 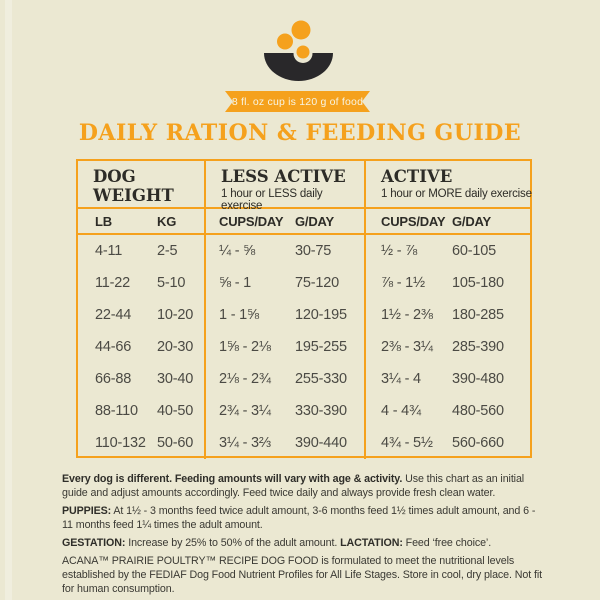 I want to click on header-less-active-subtitle: 1 hour or LESS daily exercise, so click(x=272, y=200).